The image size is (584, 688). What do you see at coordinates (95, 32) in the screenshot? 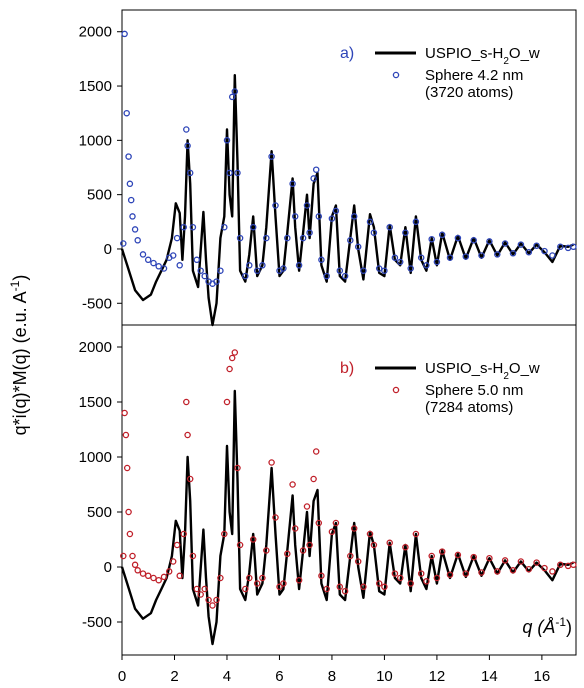
I see `y-tick-label: 2000` at bounding box center [95, 32].